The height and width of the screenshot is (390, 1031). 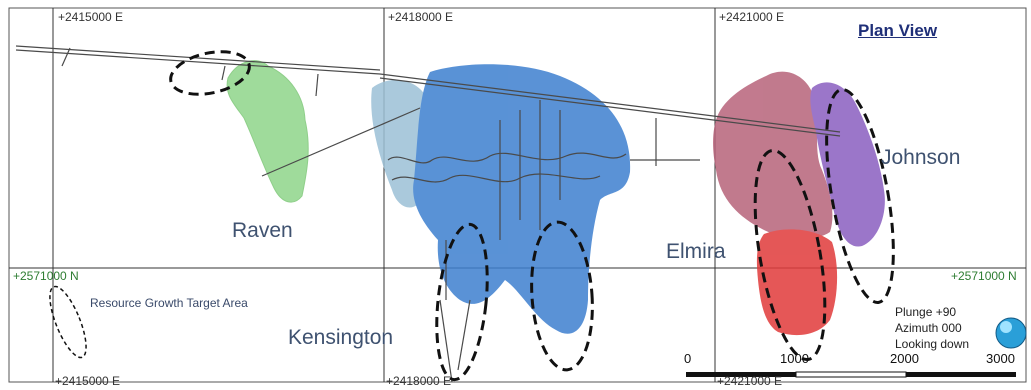 I want to click on grid-label-e-2421000-bottom: +2421000 E, so click(x=750, y=381).